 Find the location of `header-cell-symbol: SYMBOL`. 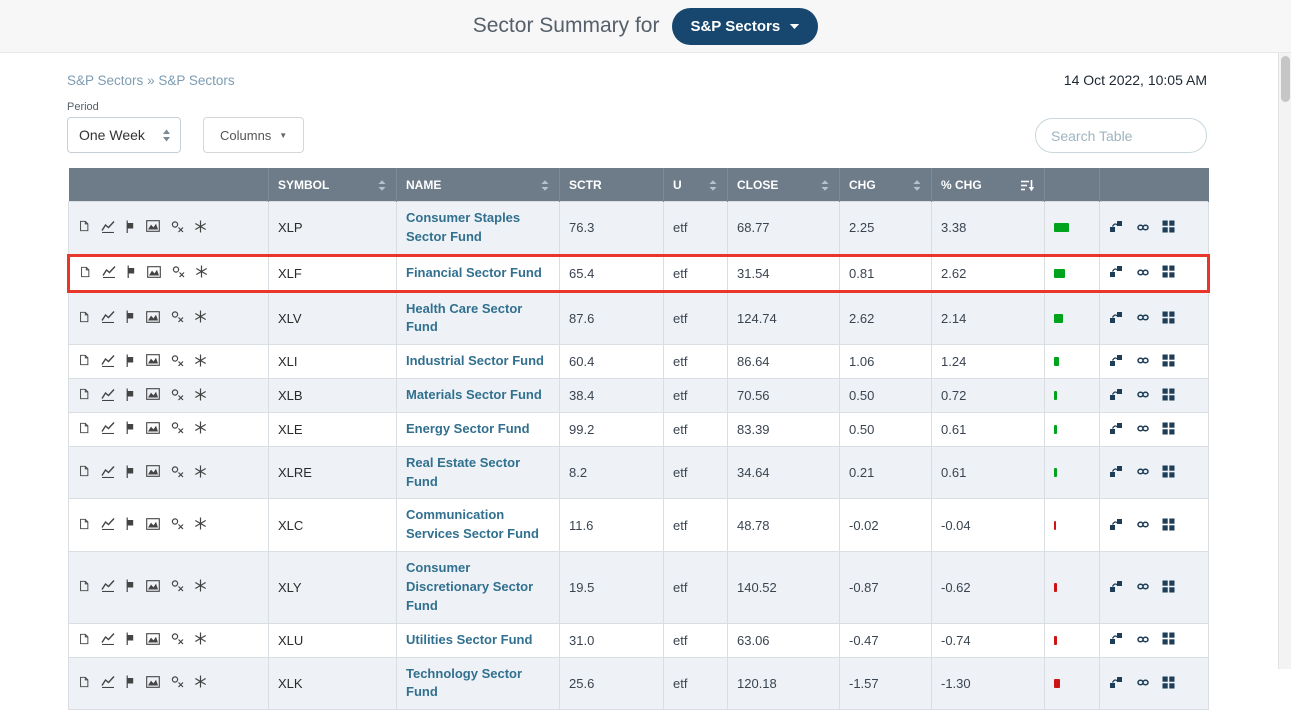

header-cell-symbol: SYMBOL is located at coordinates (332, 185).